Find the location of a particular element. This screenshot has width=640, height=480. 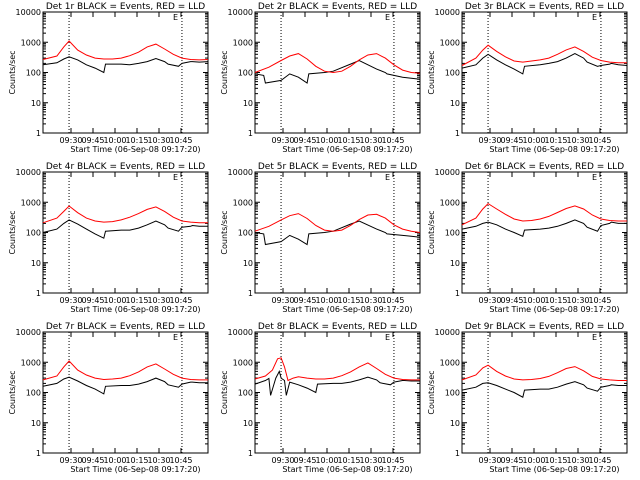

chart-title: Det 2r BLACK = Events, RED = LLD is located at coordinates (337, 7).